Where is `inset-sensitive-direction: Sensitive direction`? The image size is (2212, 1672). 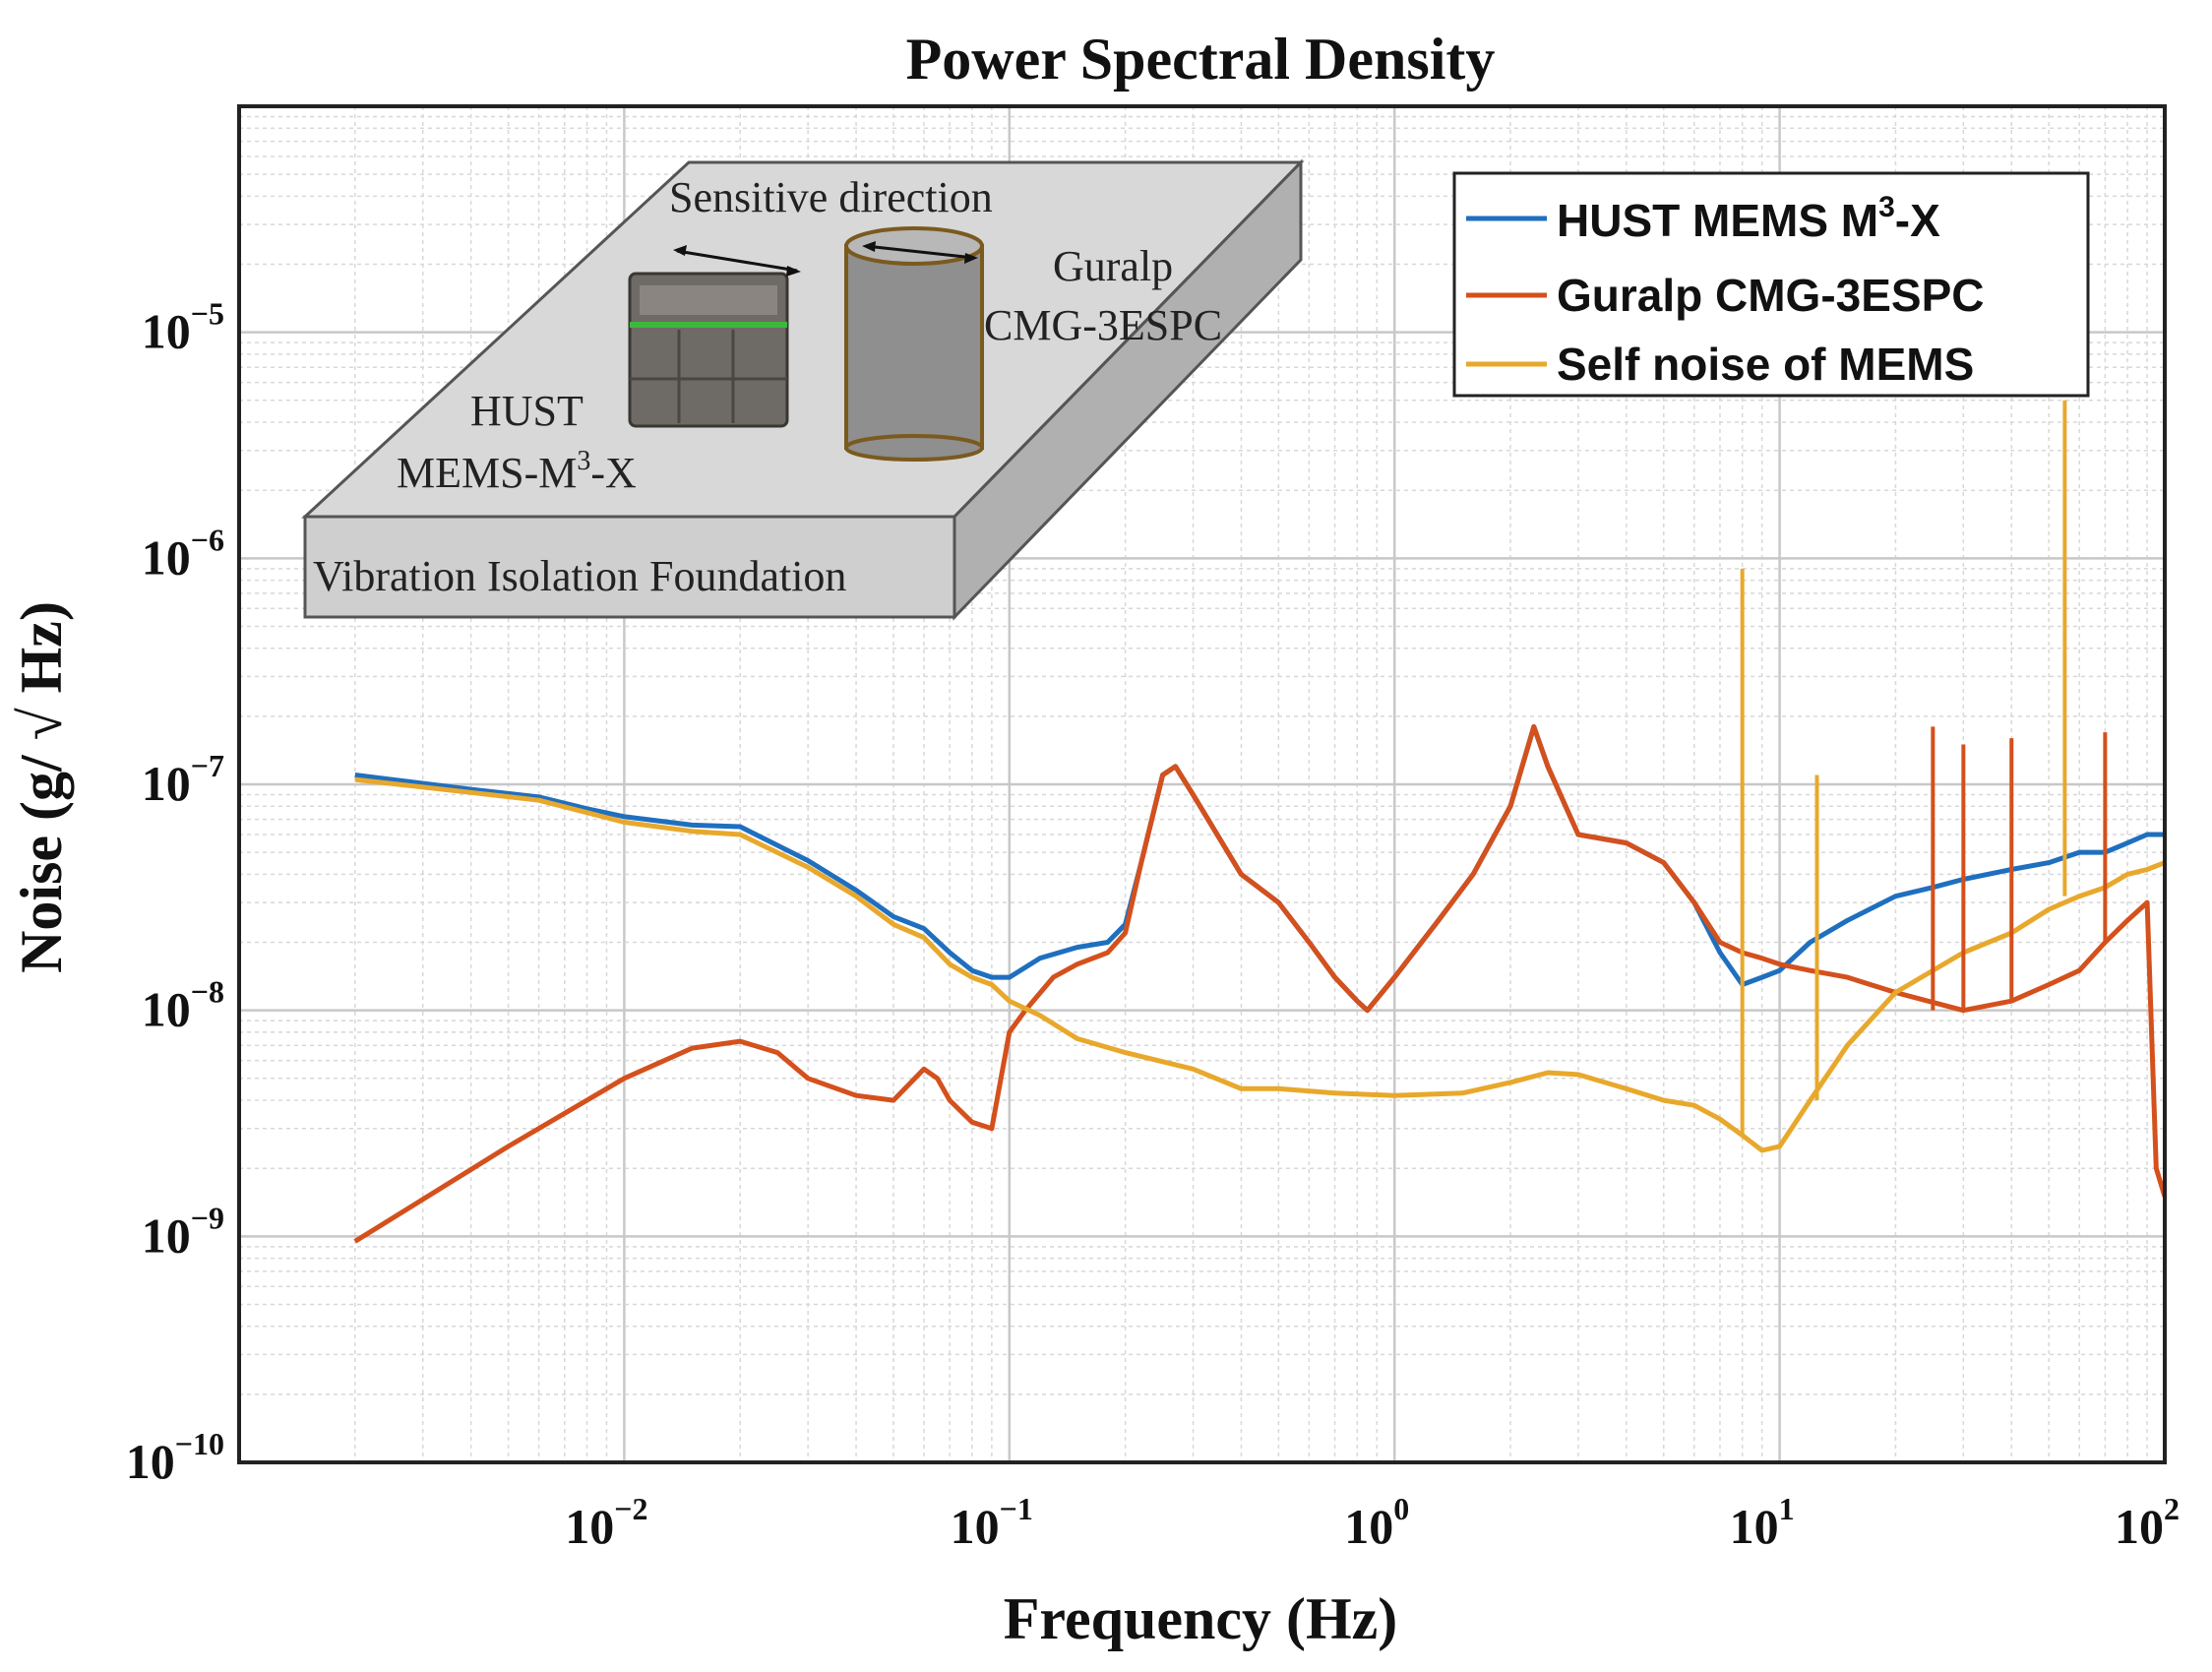
inset-sensitive-direction: Sensitive direction is located at coordinates (831, 197).